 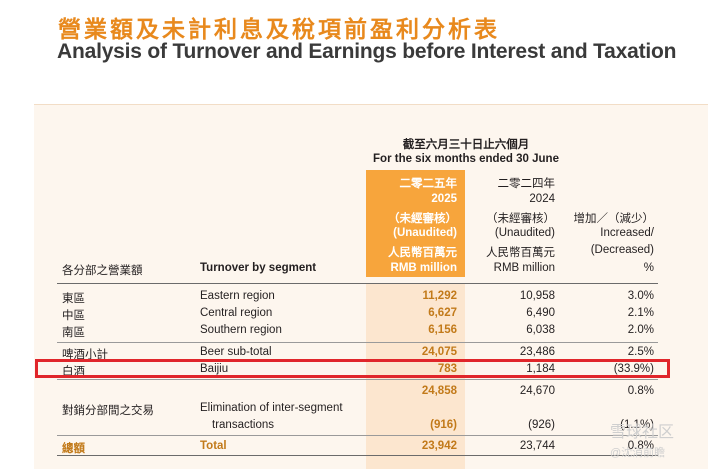 What do you see at coordinates (526, 184) in the screenshot?
I see `col-2024-year-cn: 二零二四年` at bounding box center [526, 184].